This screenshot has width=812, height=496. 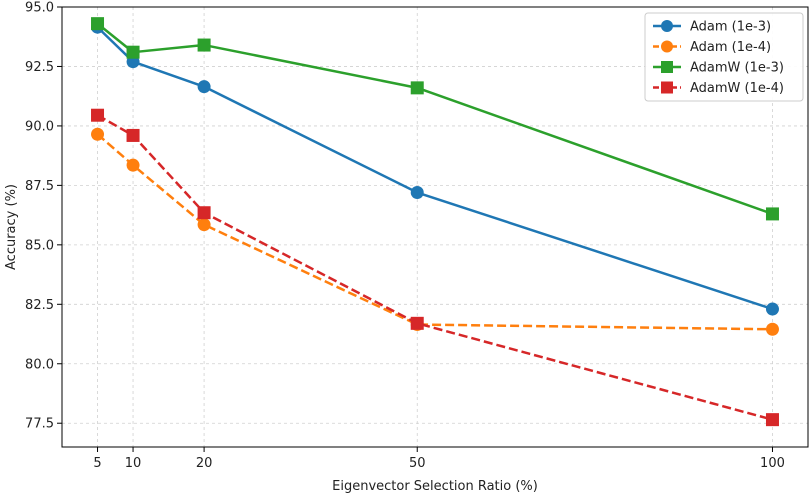 I want to click on legend-item: Adam (1e-4), so click(x=712, y=47).